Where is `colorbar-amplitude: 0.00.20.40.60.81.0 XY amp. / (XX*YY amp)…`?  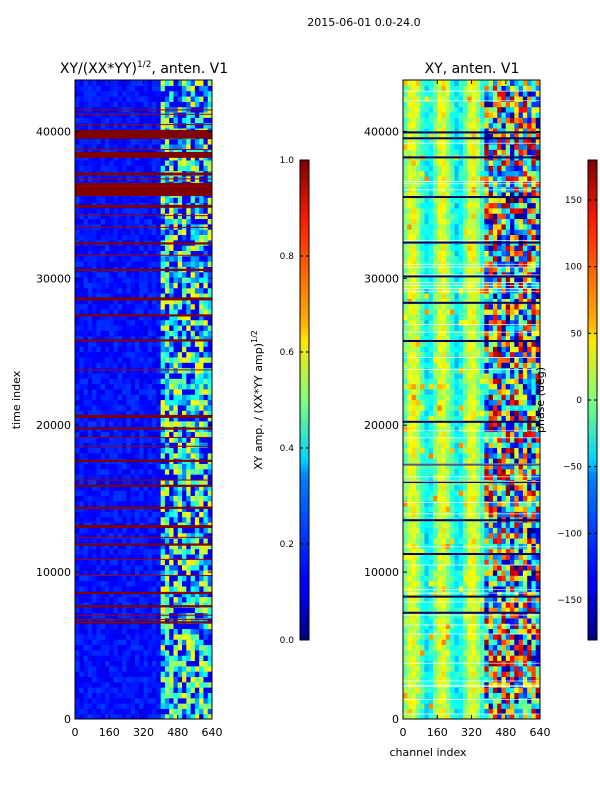
colorbar-amplitude: 0.00.20.40.60.81.0 XY amp. / (XX*YY amp)… is located at coordinates (280, 401).